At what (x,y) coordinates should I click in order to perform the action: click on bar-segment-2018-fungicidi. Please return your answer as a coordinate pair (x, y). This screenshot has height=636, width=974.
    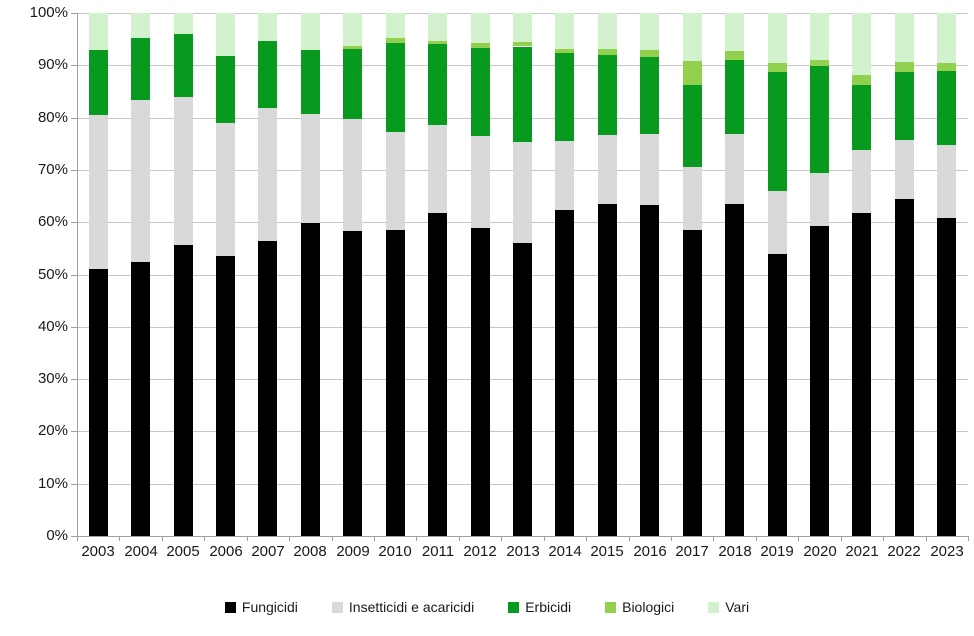
    Looking at the image, I should click on (734, 369).